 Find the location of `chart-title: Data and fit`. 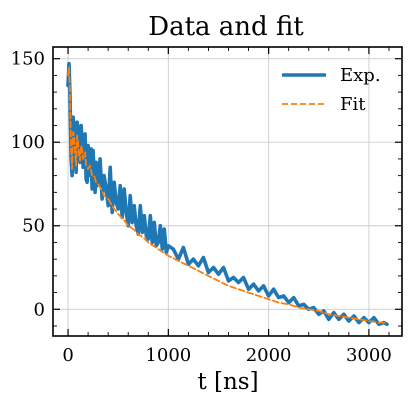

chart-title: Data and fit is located at coordinates (226, 27).